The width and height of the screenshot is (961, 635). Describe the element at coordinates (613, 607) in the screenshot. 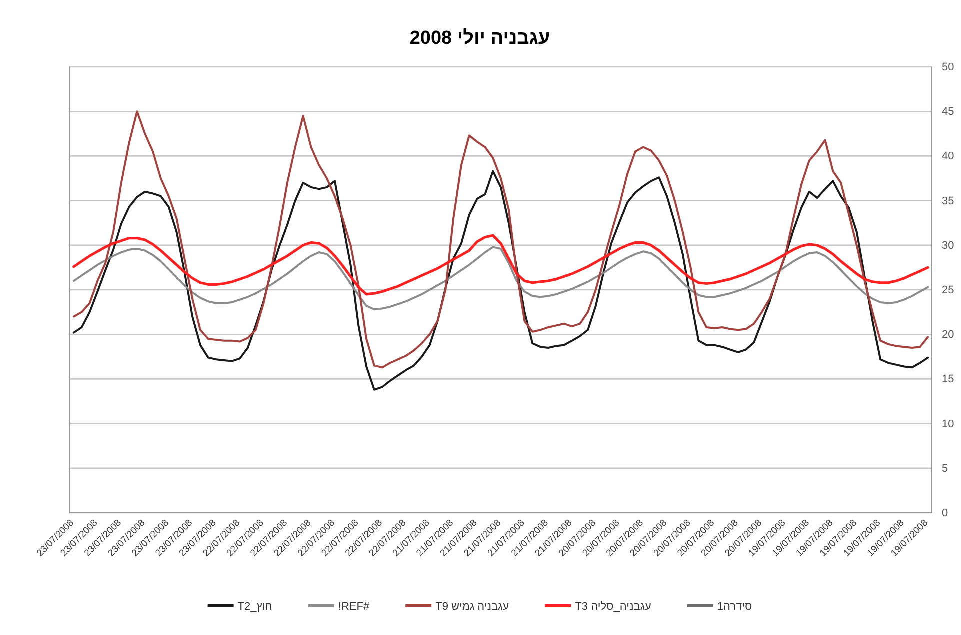

I see `legend-label: עגבניה_סליה T3` at that location.